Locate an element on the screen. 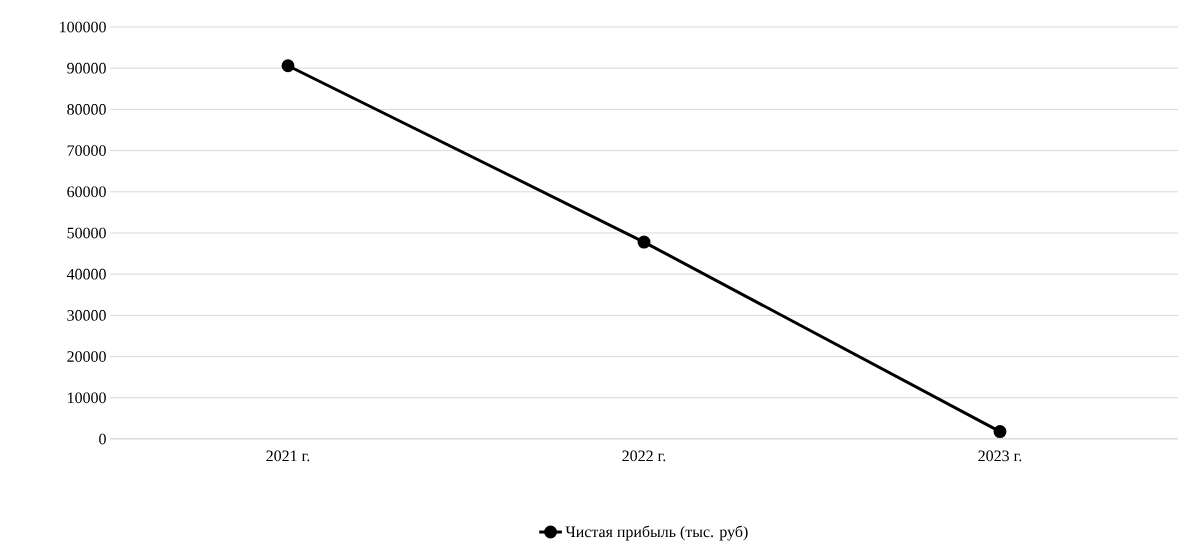 This screenshot has height=544, width=1178. y-tick-label: 30000 is located at coordinates (86, 315).